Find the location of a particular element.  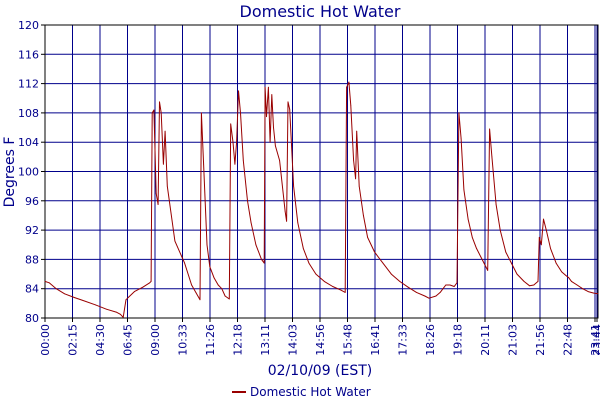

x-tick-label: 06:45 is located at coordinates (128, 340).